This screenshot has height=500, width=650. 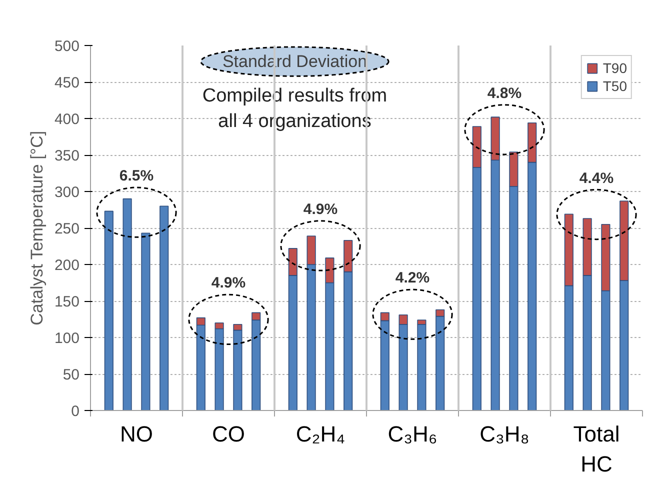 What do you see at coordinates (614, 68) in the screenshot?
I see `legend-label: T90` at bounding box center [614, 68].